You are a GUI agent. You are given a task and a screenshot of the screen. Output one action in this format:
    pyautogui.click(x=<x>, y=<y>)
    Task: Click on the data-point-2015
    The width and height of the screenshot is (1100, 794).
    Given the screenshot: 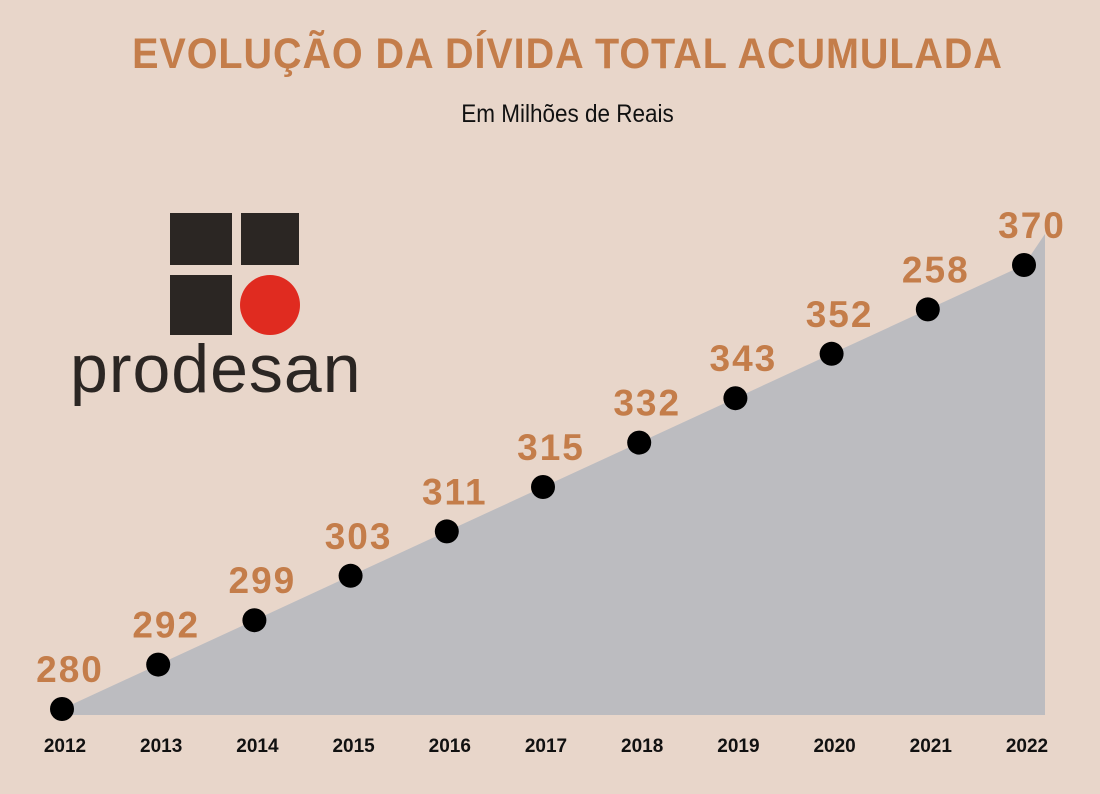 What is the action you would take?
    pyautogui.click(x=350, y=575)
    